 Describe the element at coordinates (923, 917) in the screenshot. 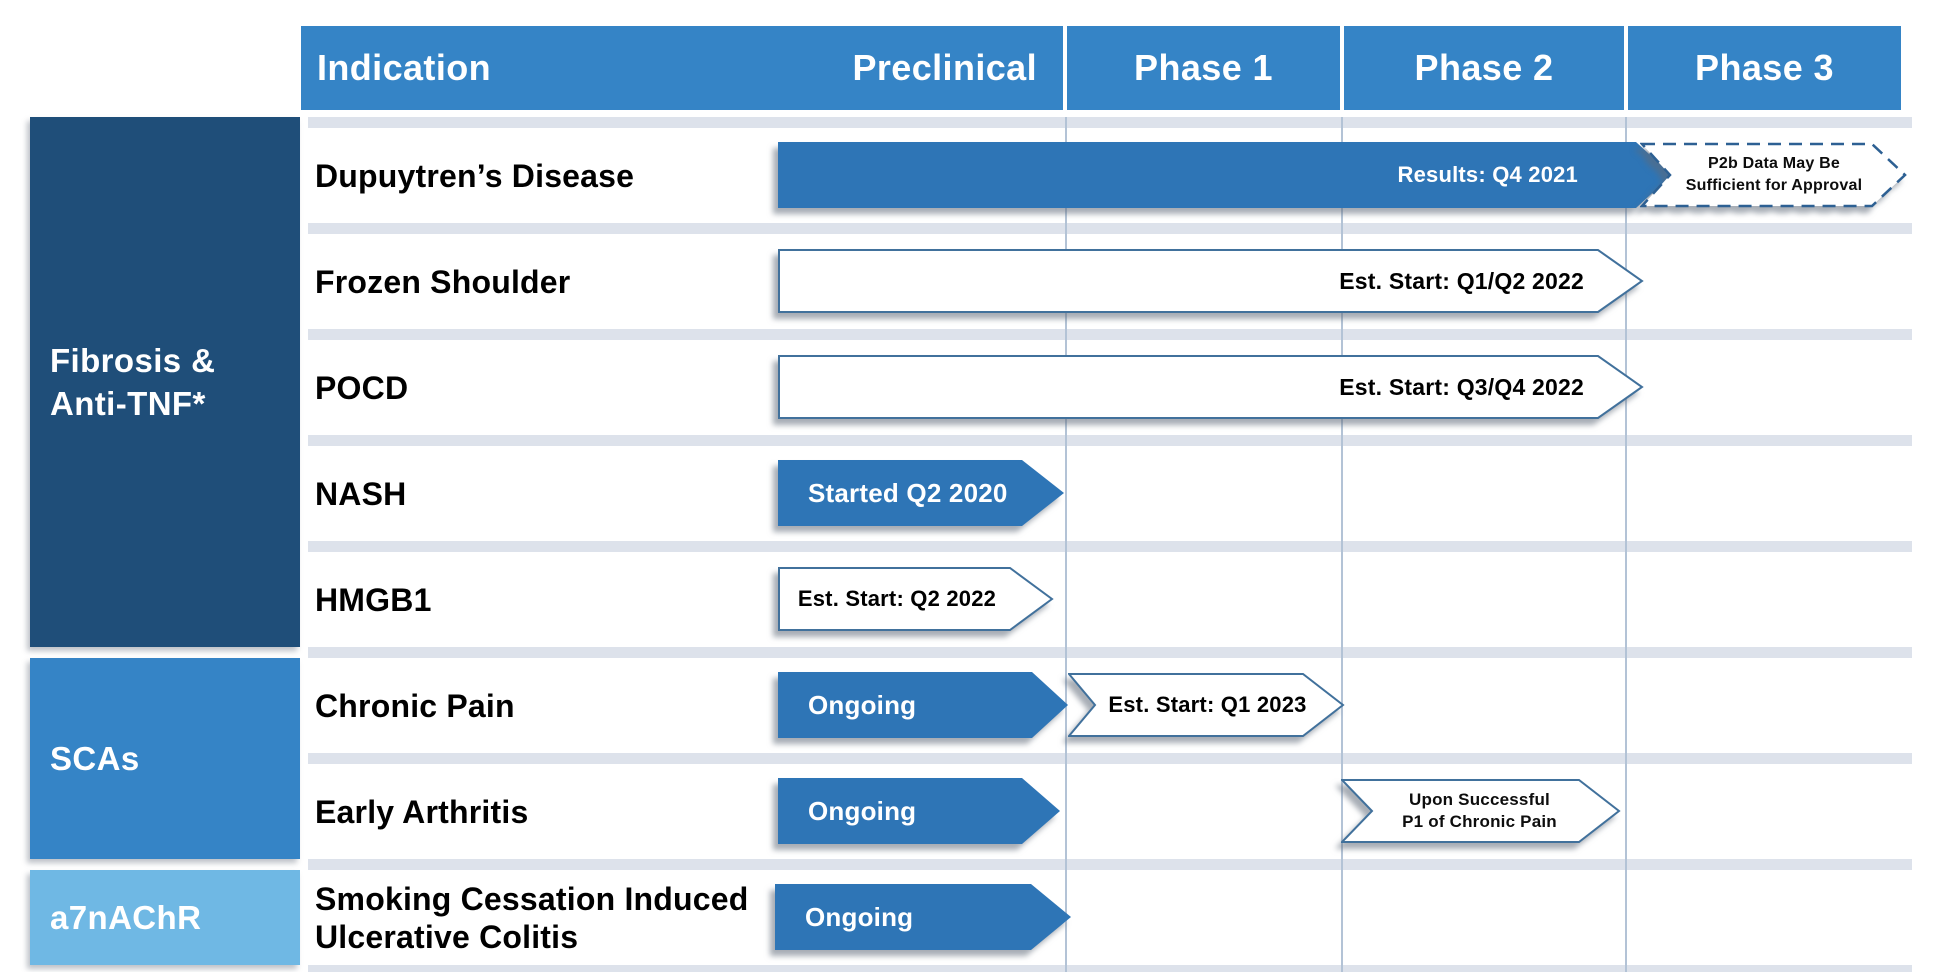

I see `bar-smoking-cessation-progress` at that location.